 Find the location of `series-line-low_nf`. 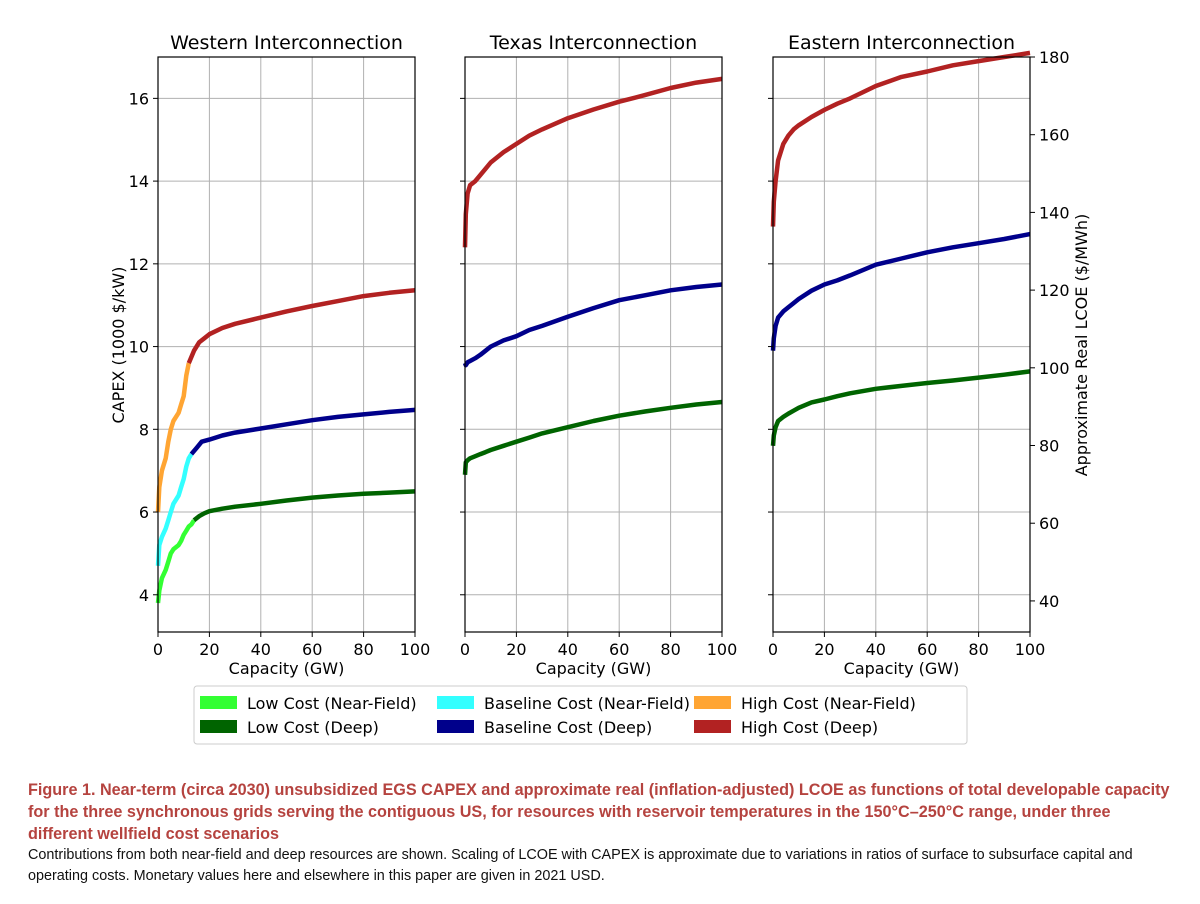

series-line-low_nf is located at coordinates (175, 561).